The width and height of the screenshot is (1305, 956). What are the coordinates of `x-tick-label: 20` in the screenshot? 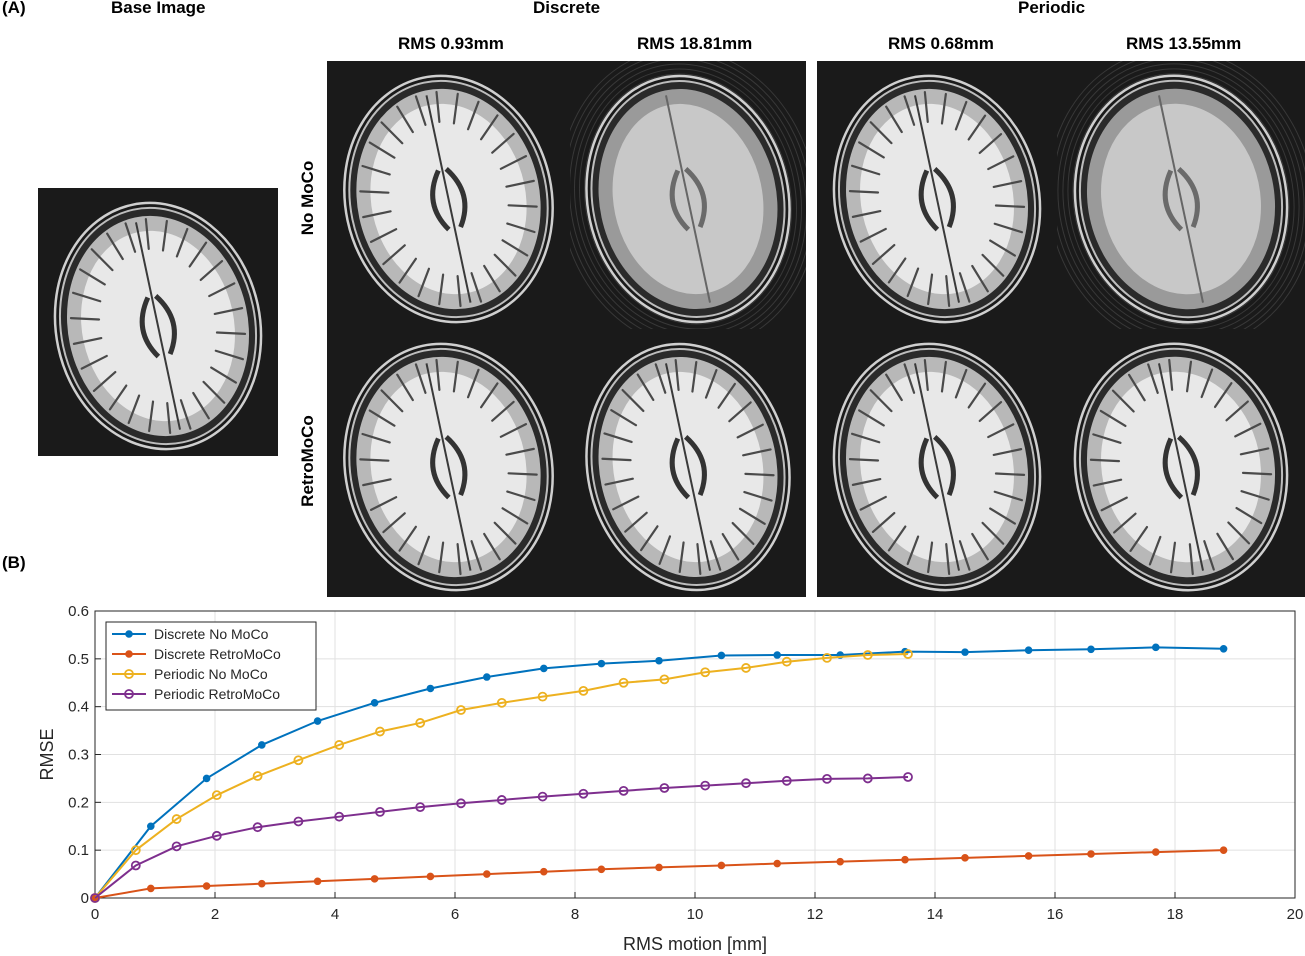 It's located at (1295, 914).